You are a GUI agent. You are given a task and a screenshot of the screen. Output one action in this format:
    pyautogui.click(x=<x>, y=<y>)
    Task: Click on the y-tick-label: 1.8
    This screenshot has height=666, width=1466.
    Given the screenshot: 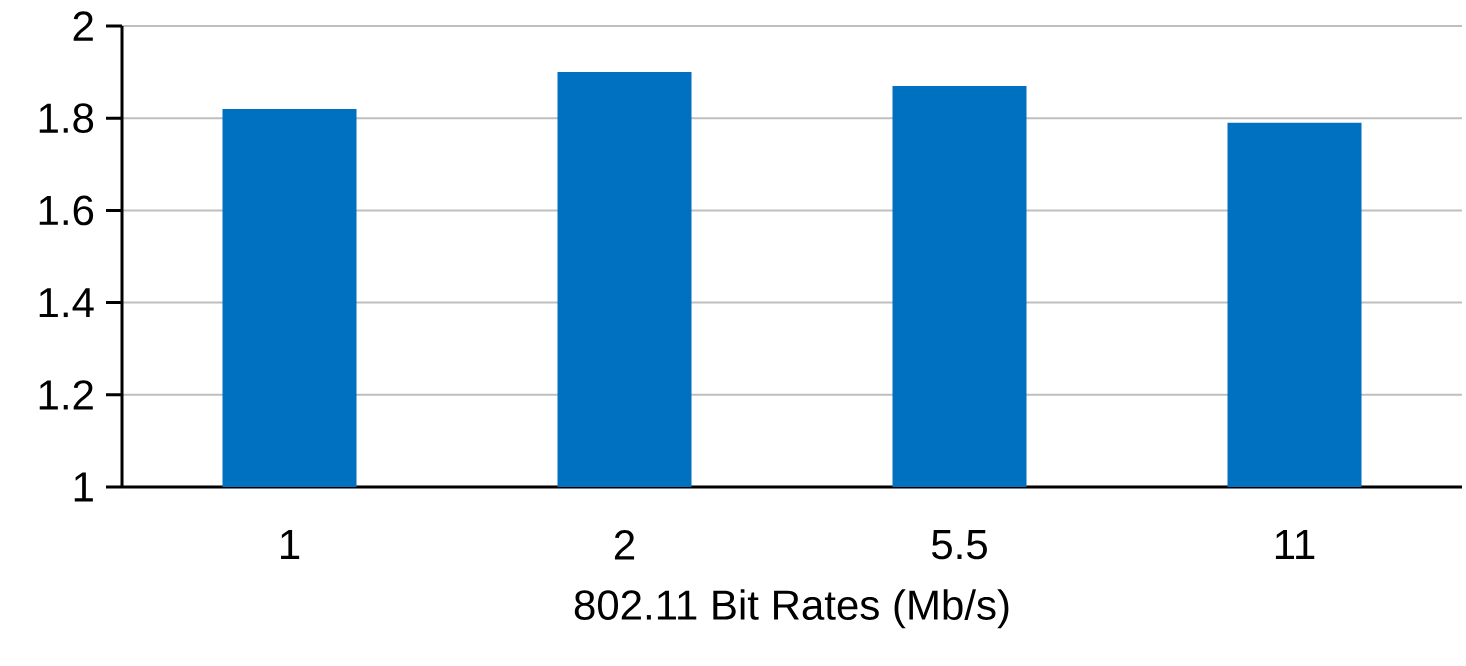 What is the action you would take?
    pyautogui.click(x=66, y=118)
    